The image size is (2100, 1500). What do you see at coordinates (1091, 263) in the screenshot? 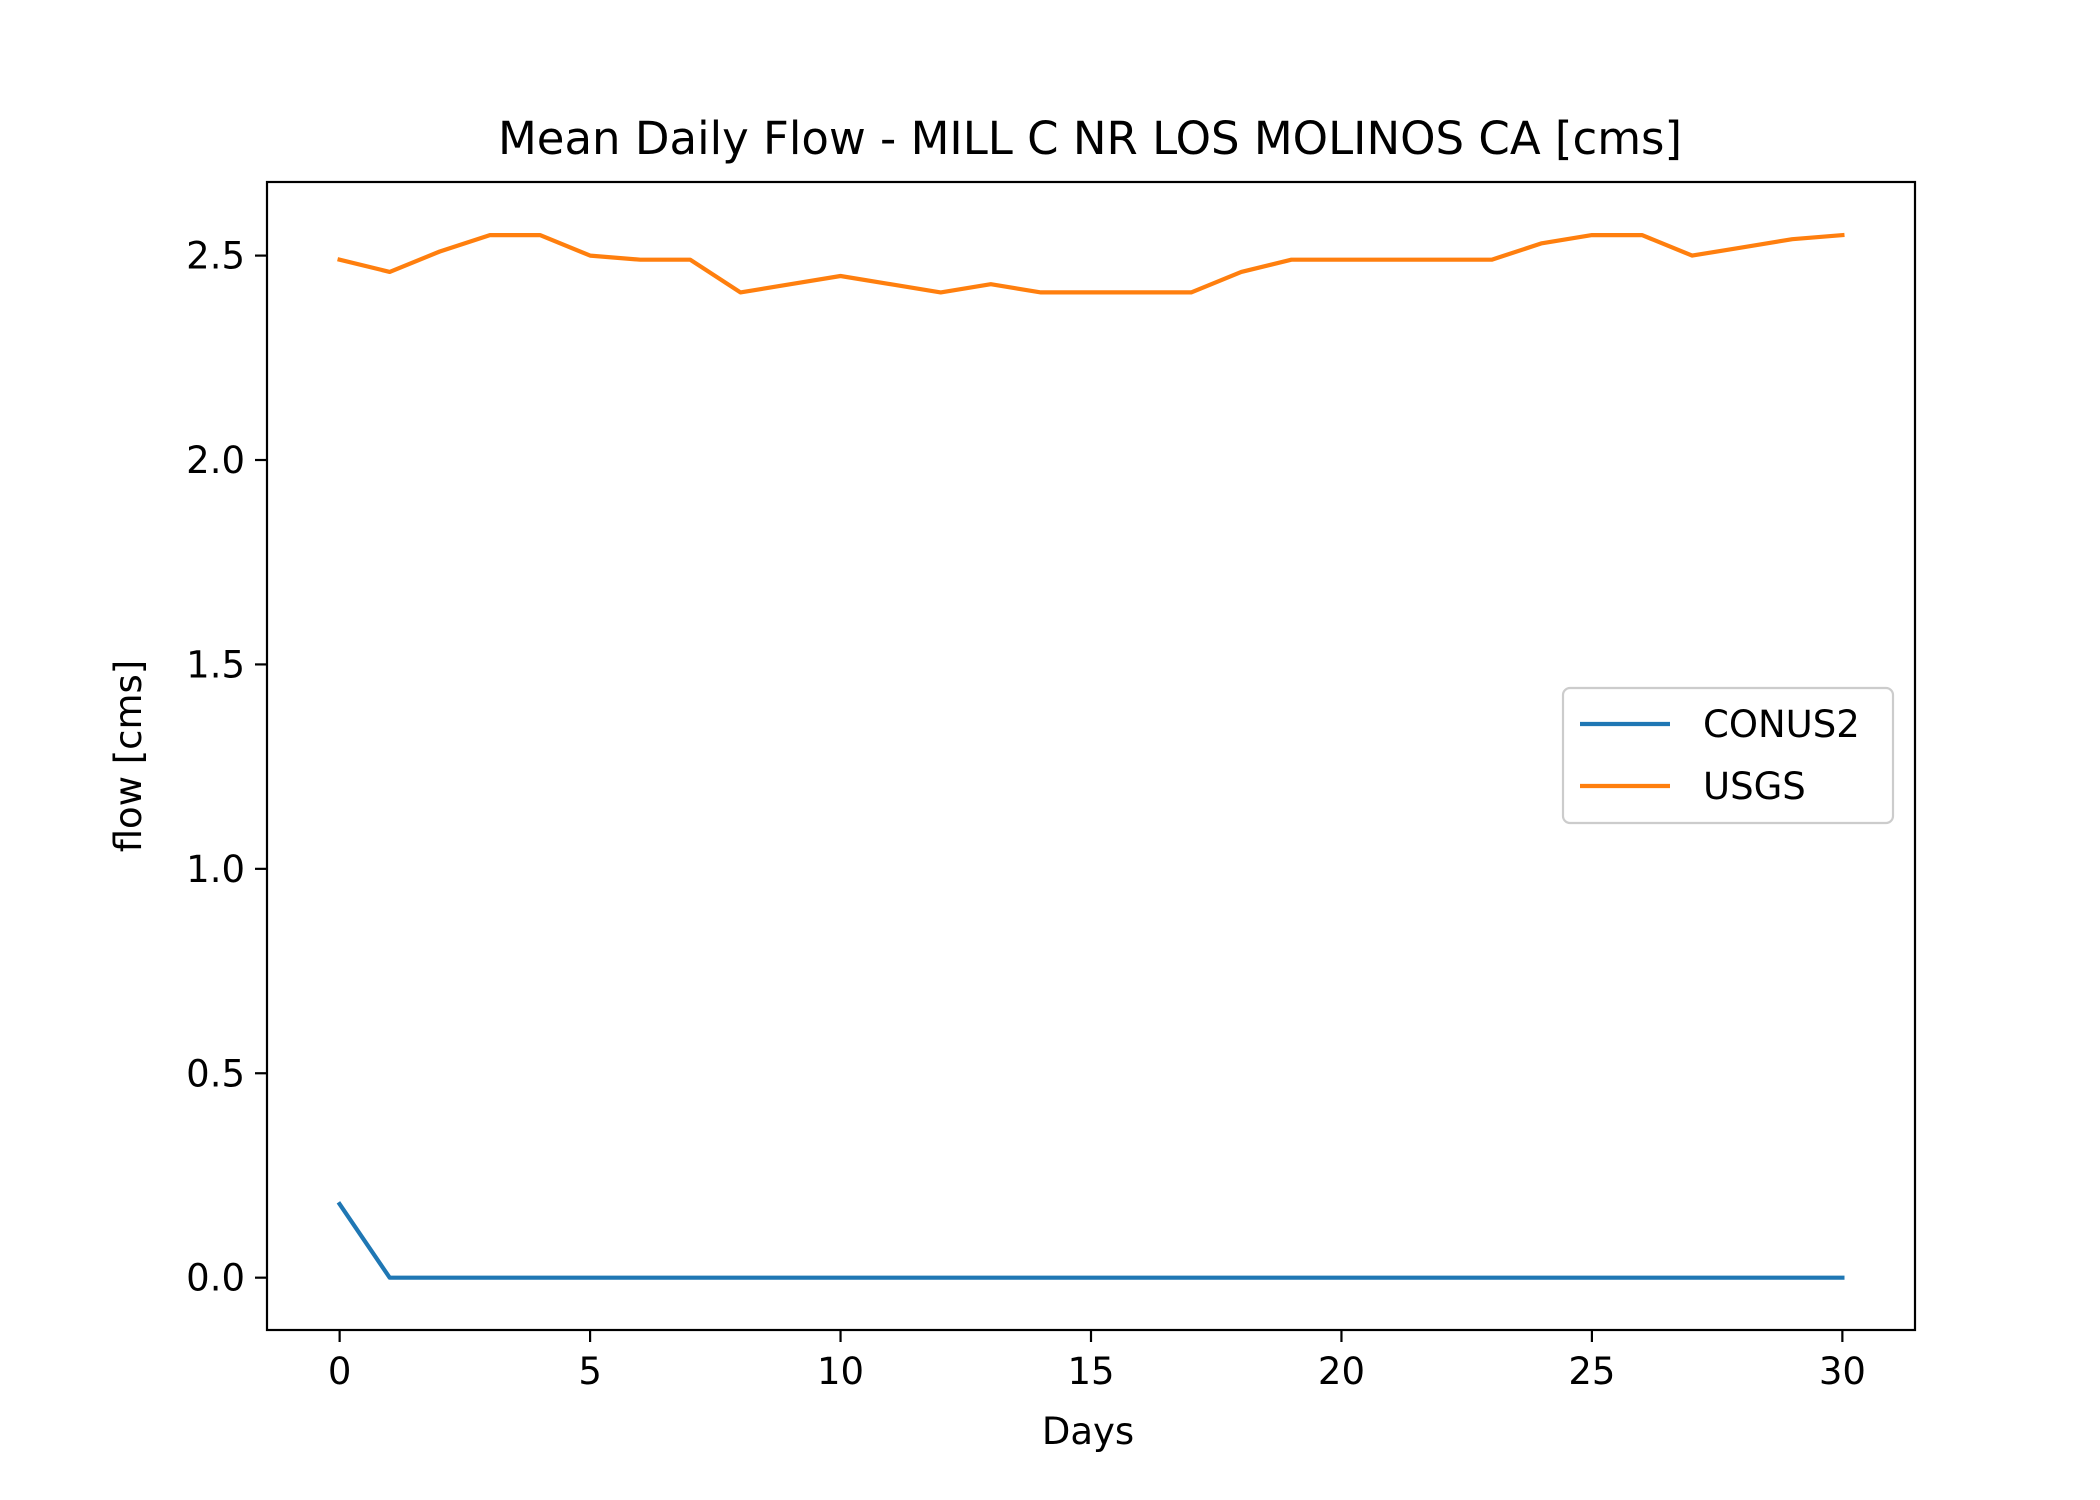
I see `series-line-usgs` at bounding box center [1091, 263].